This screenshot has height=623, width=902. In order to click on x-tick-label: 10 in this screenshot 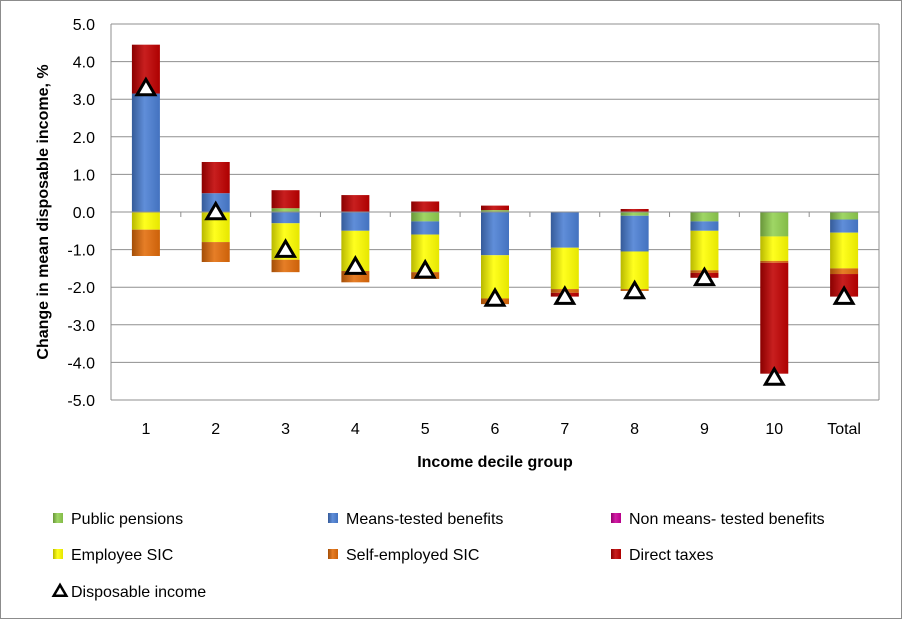, I will do `click(774, 429)`.